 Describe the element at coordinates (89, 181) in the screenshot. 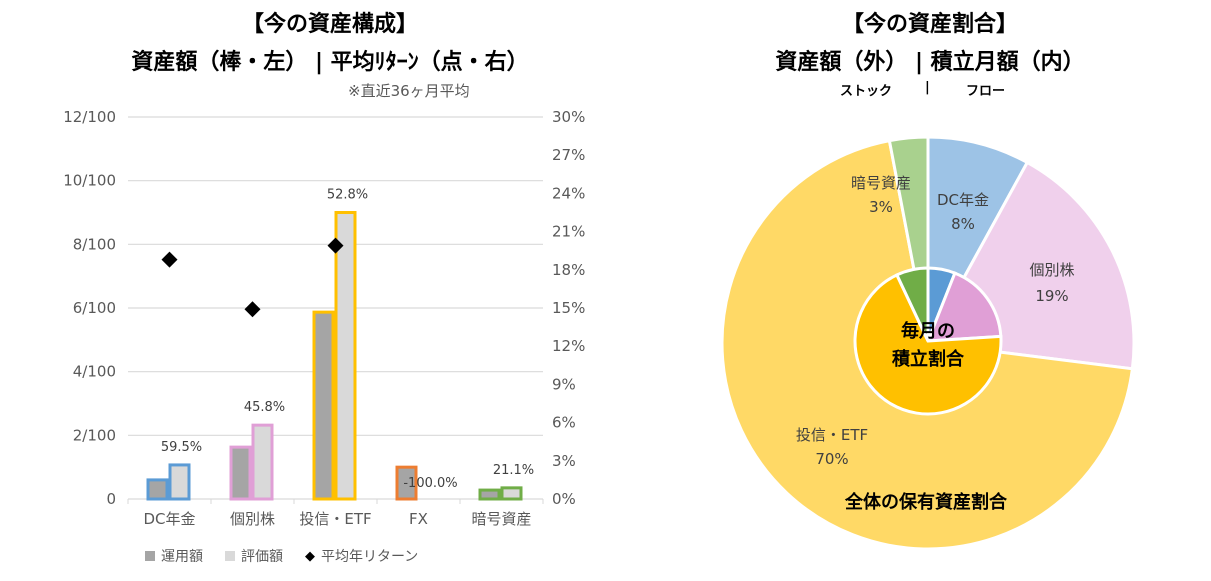

I see `y-tick-label: 10/100` at that location.